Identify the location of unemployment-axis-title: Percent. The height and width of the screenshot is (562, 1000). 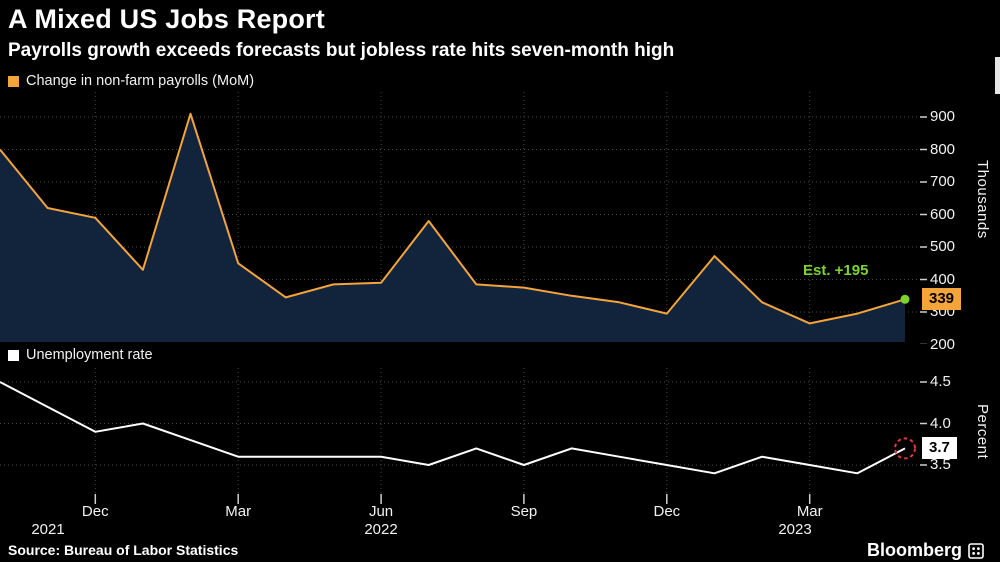
(982, 432).